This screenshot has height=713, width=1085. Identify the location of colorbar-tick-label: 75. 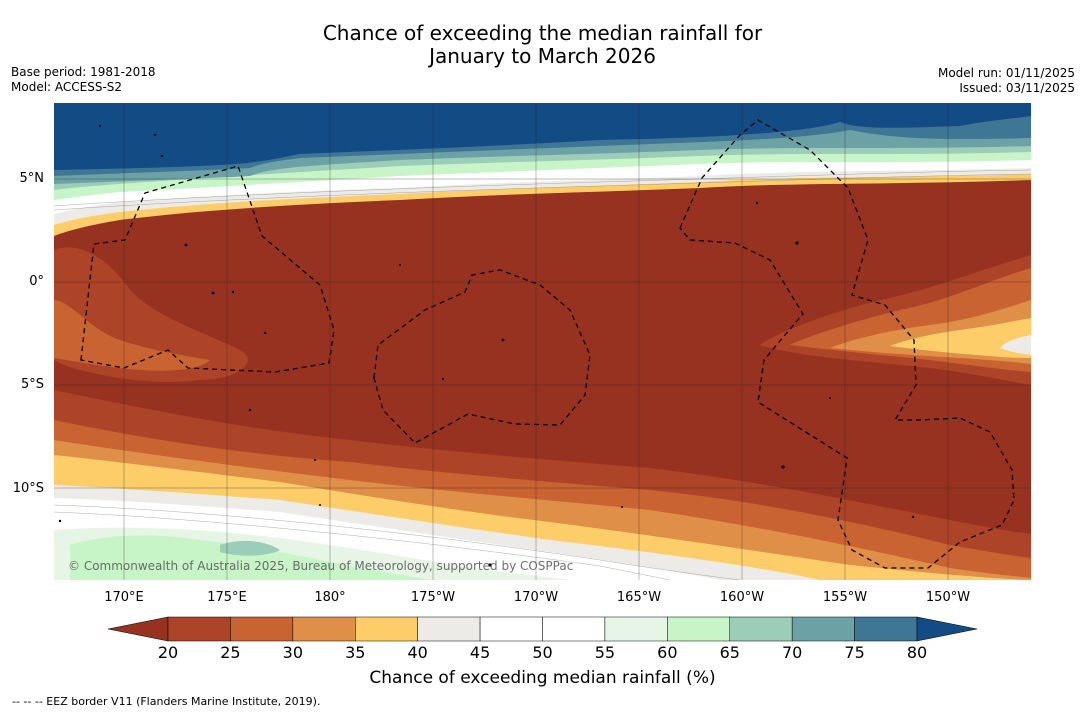
(854, 652).